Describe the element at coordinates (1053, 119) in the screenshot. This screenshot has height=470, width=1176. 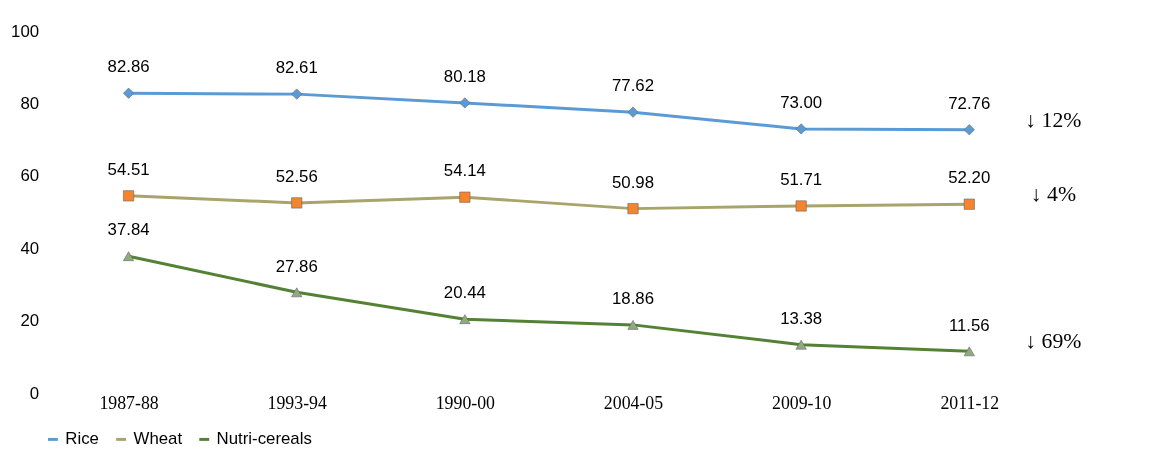
I see `annotation: ↓ 12%` at that location.